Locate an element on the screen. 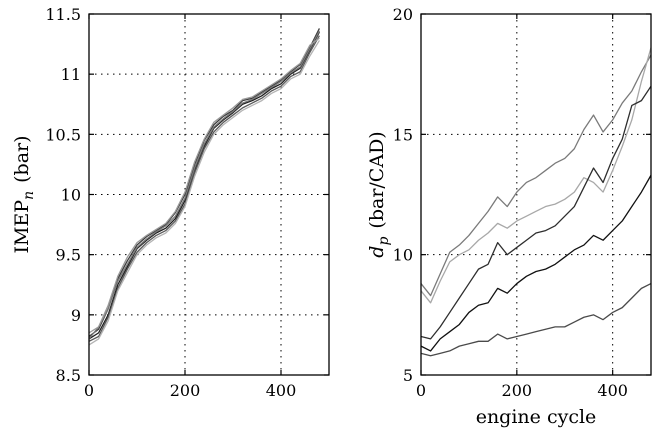 The height and width of the screenshot is (436, 655). dp-x-axis-label: engine cycle is located at coordinates (536, 417).